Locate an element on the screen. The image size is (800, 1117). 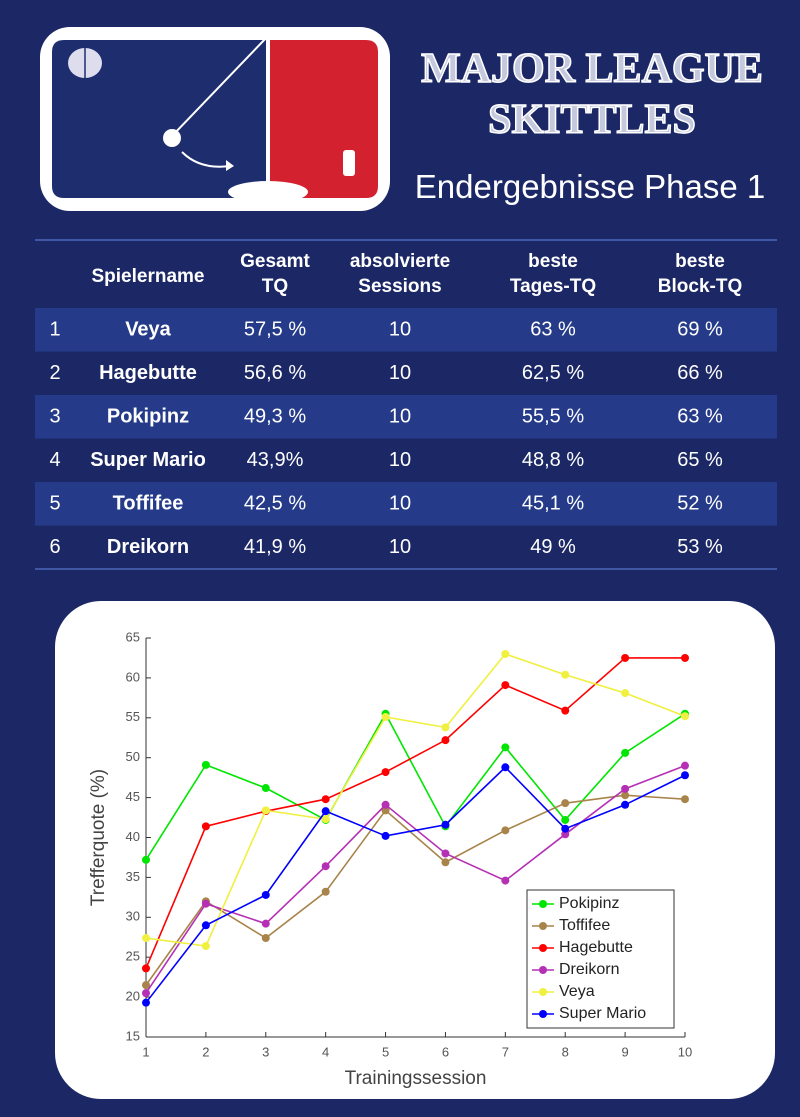
legend-label: Dreikorn is located at coordinates (589, 969).